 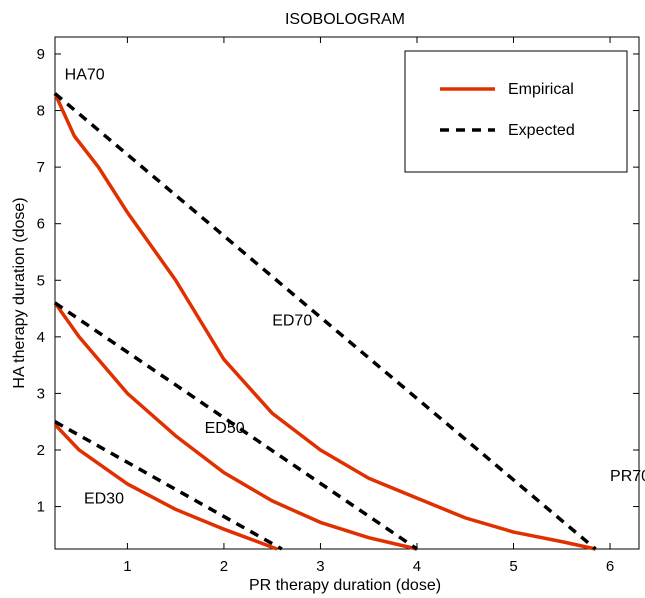 I want to click on annotation-ed70: ED70, so click(x=292, y=321).